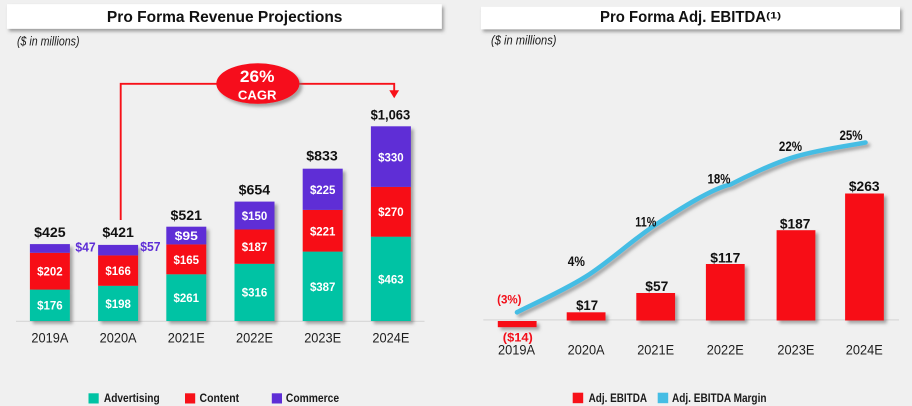 The width and height of the screenshot is (912, 406). I want to click on svg-text: 25%, so click(850, 135).